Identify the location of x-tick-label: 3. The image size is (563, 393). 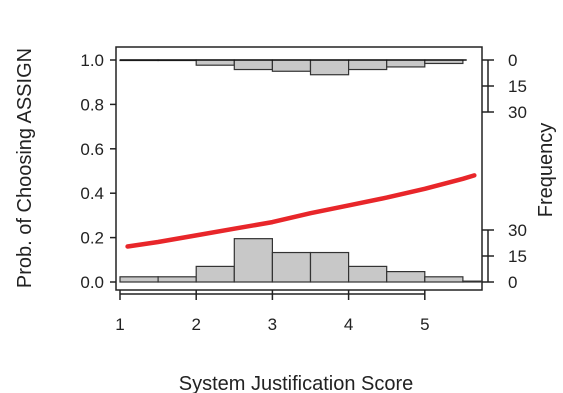
(272, 324).